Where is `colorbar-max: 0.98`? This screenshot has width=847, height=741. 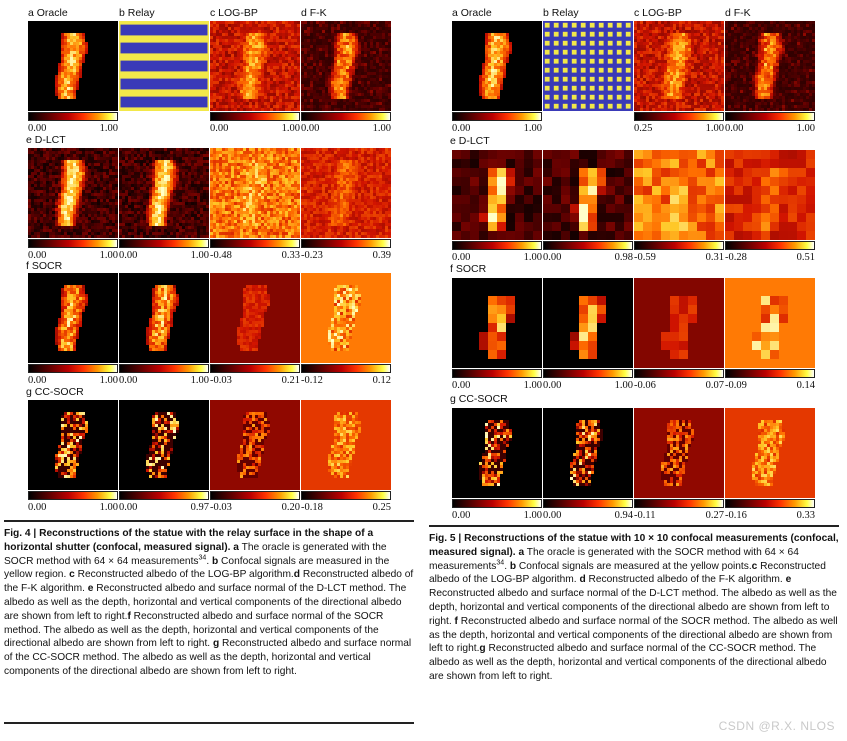
colorbar-max: 0.98 is located at coordinates (624, 257).